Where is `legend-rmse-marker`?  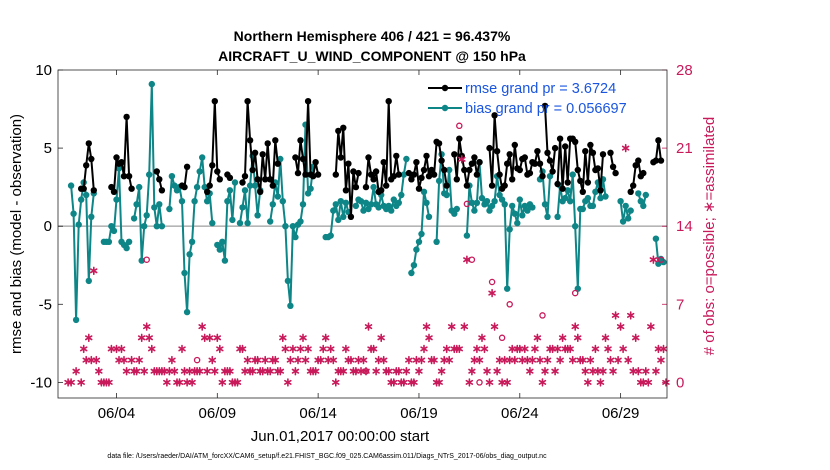 legend-rmse-marker is located at coordinates (445, 88).